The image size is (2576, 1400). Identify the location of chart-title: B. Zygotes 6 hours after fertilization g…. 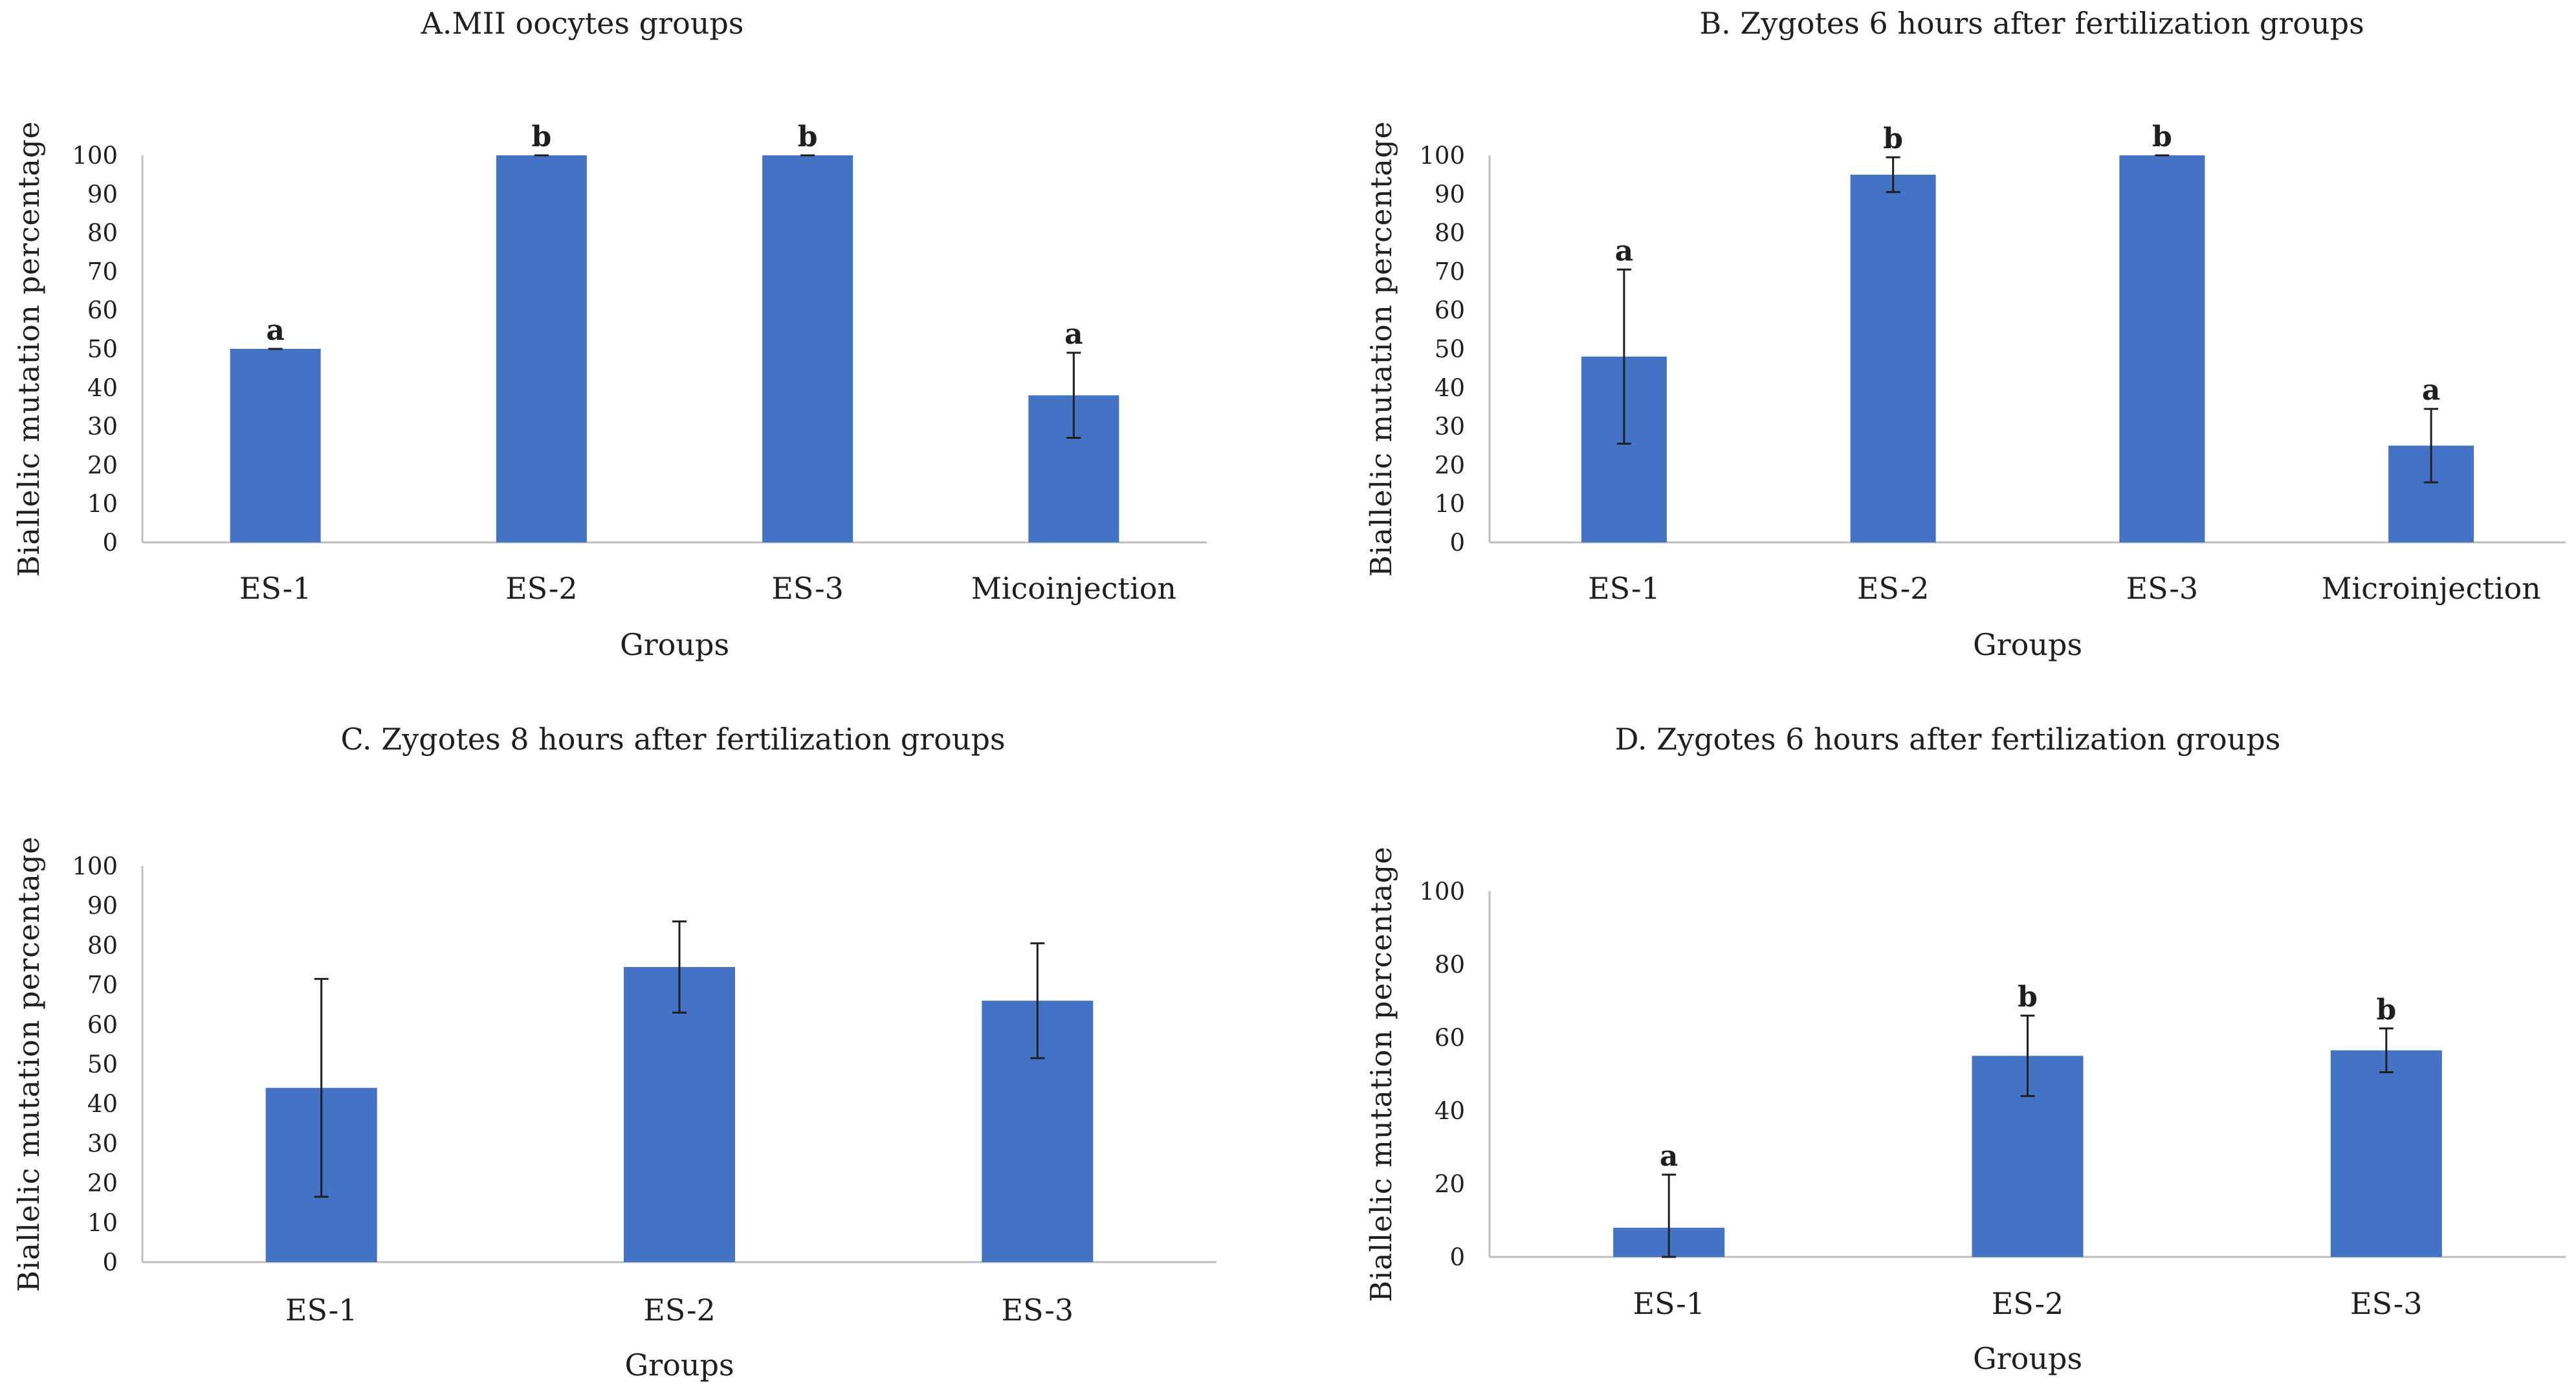
(2032, 23).